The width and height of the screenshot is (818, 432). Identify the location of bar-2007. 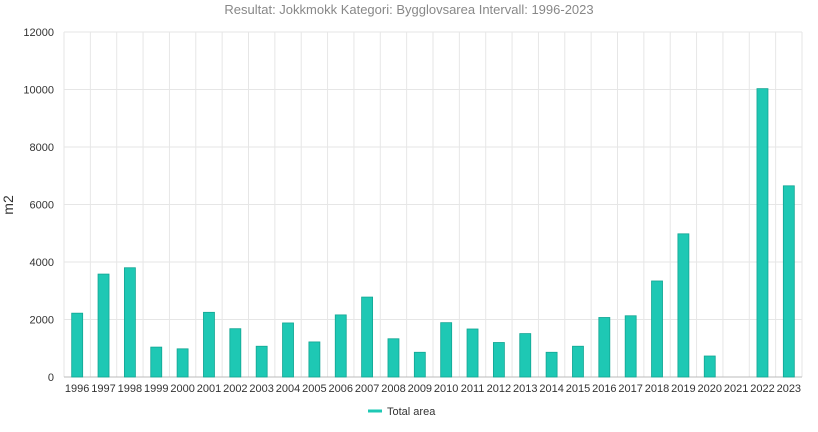
(367, 337).